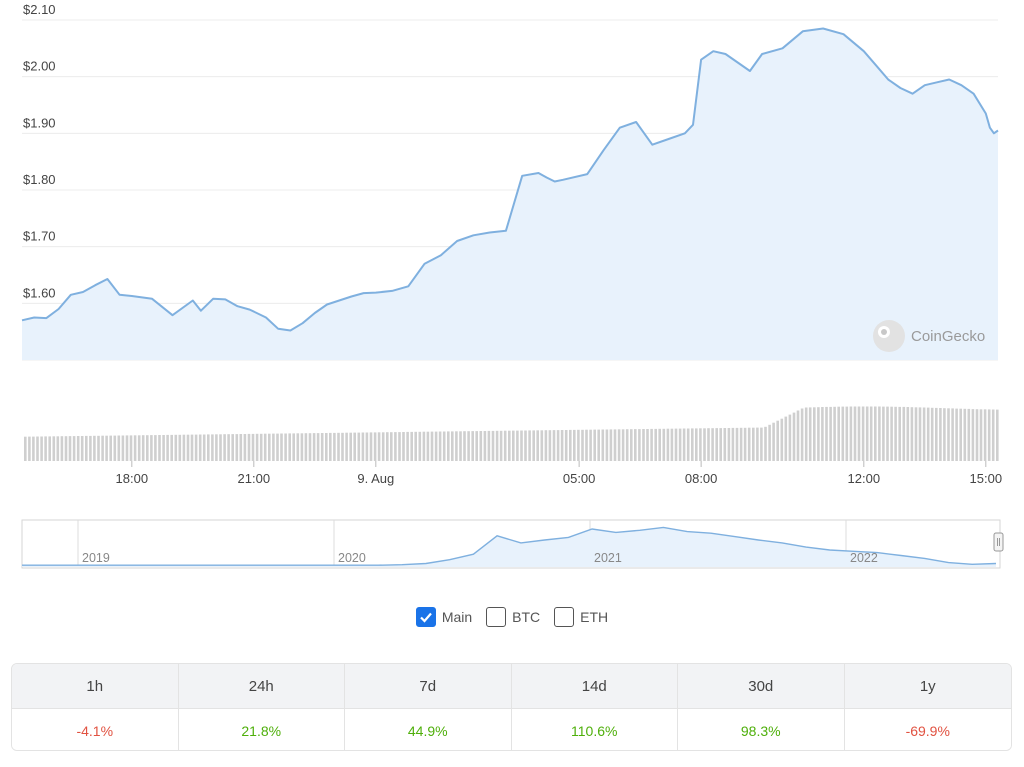  What do you see at coordinates (39, 292) in the screenshot?
I see `y-tick-label: $1.60` at bounding box center [39, 292].